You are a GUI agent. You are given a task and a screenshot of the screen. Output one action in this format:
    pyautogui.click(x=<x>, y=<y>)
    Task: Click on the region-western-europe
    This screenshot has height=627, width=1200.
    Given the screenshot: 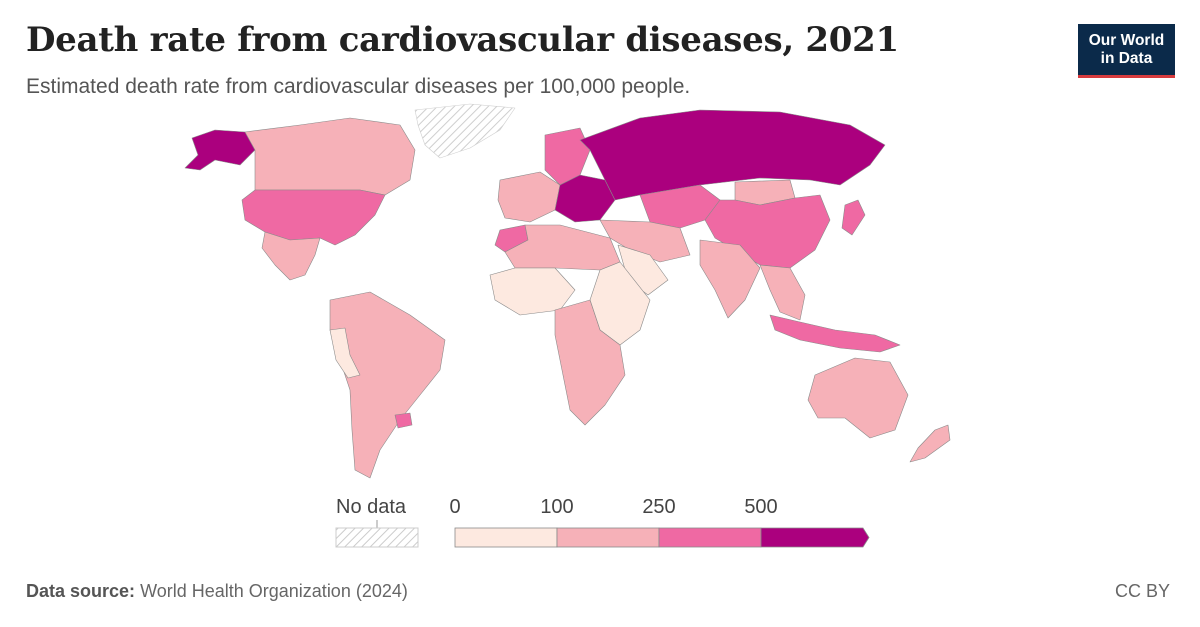 What is the action you would take?
    pyautogui.click(x=529, y=197)
    